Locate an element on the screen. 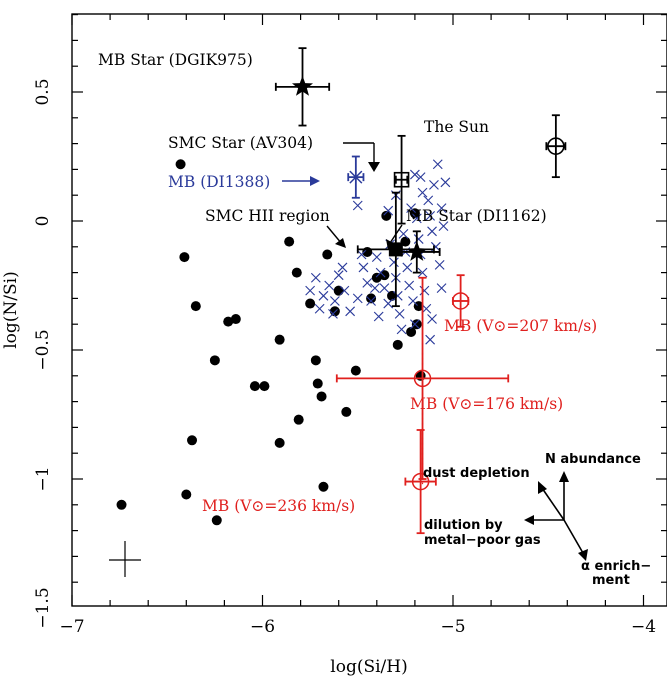 The height and width of the screenshot is (679, 667). vector-label-alpha-enrichment: α enrich− ment is located at coordinates (618, 573).